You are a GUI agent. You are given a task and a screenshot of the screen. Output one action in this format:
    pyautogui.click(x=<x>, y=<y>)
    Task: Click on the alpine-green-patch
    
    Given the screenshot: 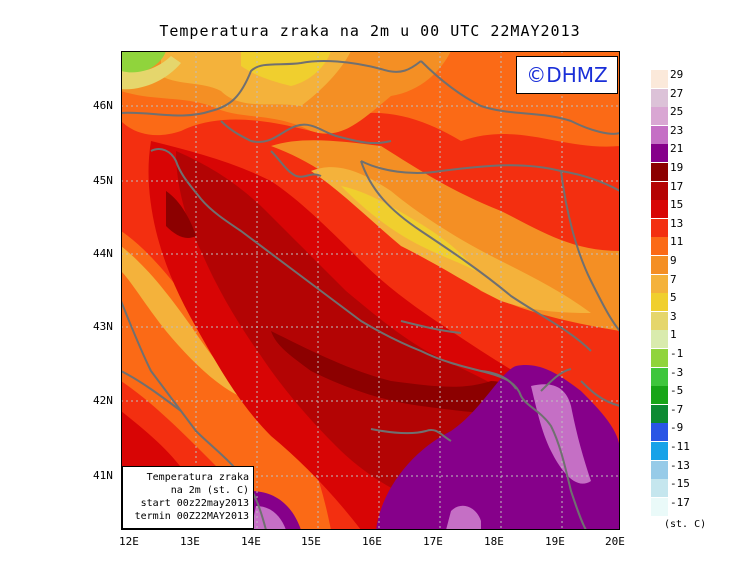 What is the action you would take?
    pyautogui.click(x=143, y=63)
    